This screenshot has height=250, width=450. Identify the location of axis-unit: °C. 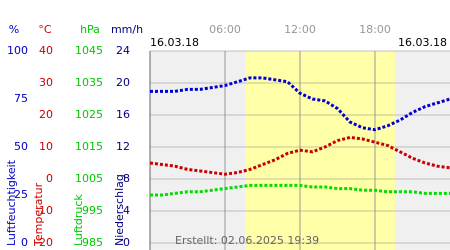
(45, 29).